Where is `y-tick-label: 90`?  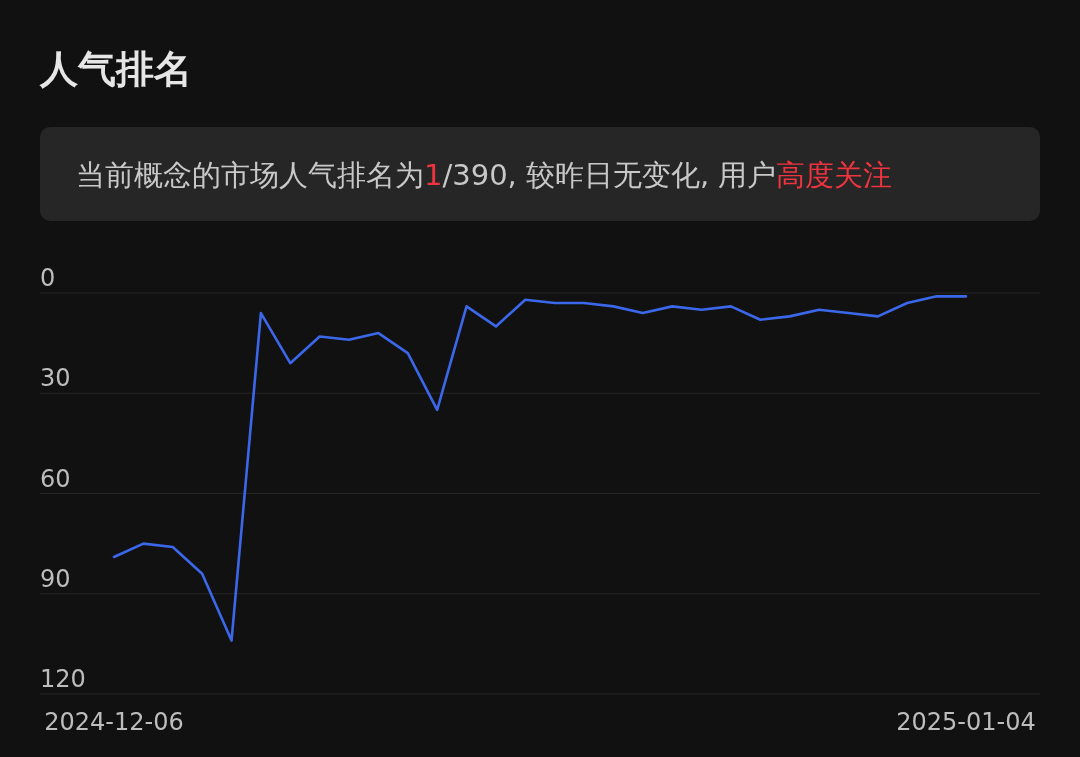
y-tick-label: 90 is located at coordinates (55, 578).